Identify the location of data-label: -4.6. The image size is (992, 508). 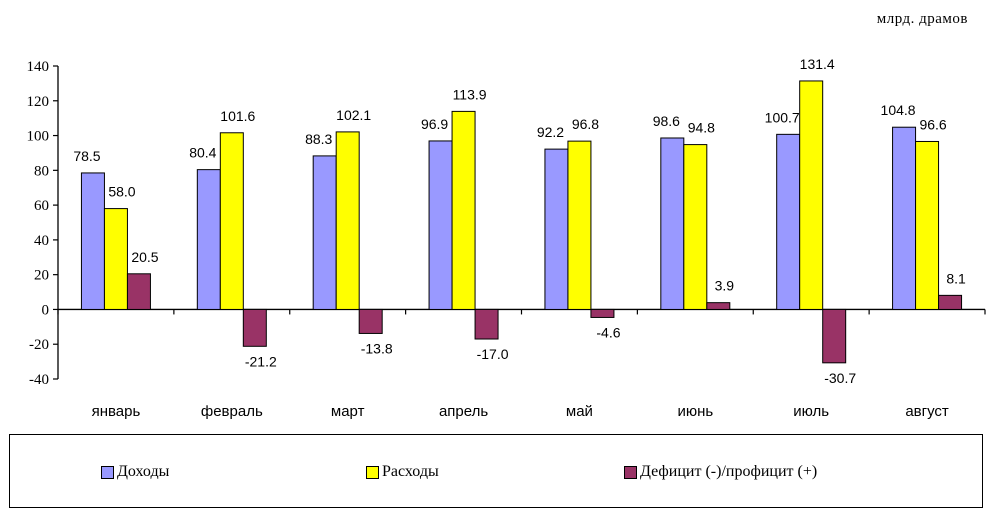
(608, 332).